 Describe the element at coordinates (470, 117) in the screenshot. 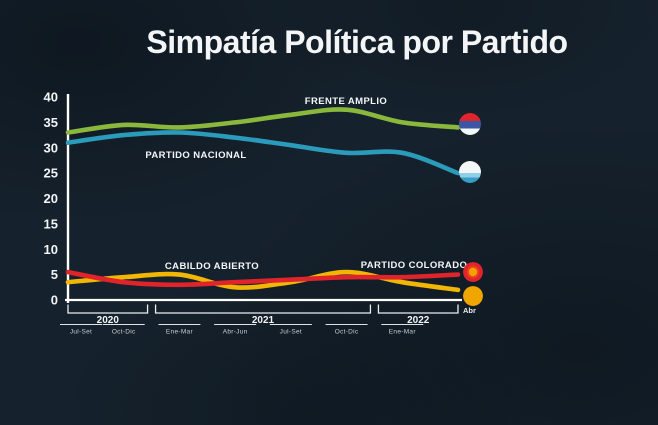

I see `flag-stripe-red` at that location.